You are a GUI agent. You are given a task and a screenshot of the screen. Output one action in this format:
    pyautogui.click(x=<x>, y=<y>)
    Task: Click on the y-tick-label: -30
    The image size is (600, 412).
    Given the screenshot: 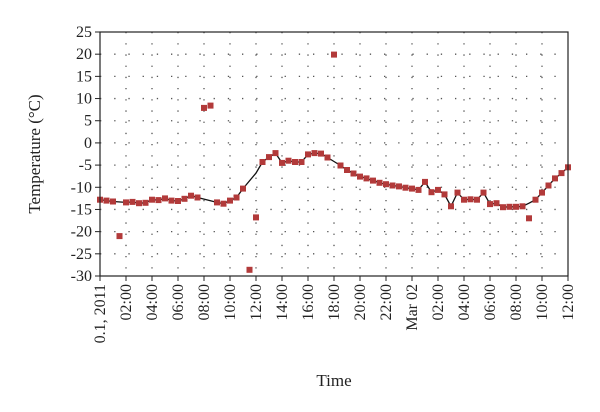 What is the action you would take?
    pyautogui.click(x=81, y=276)
    